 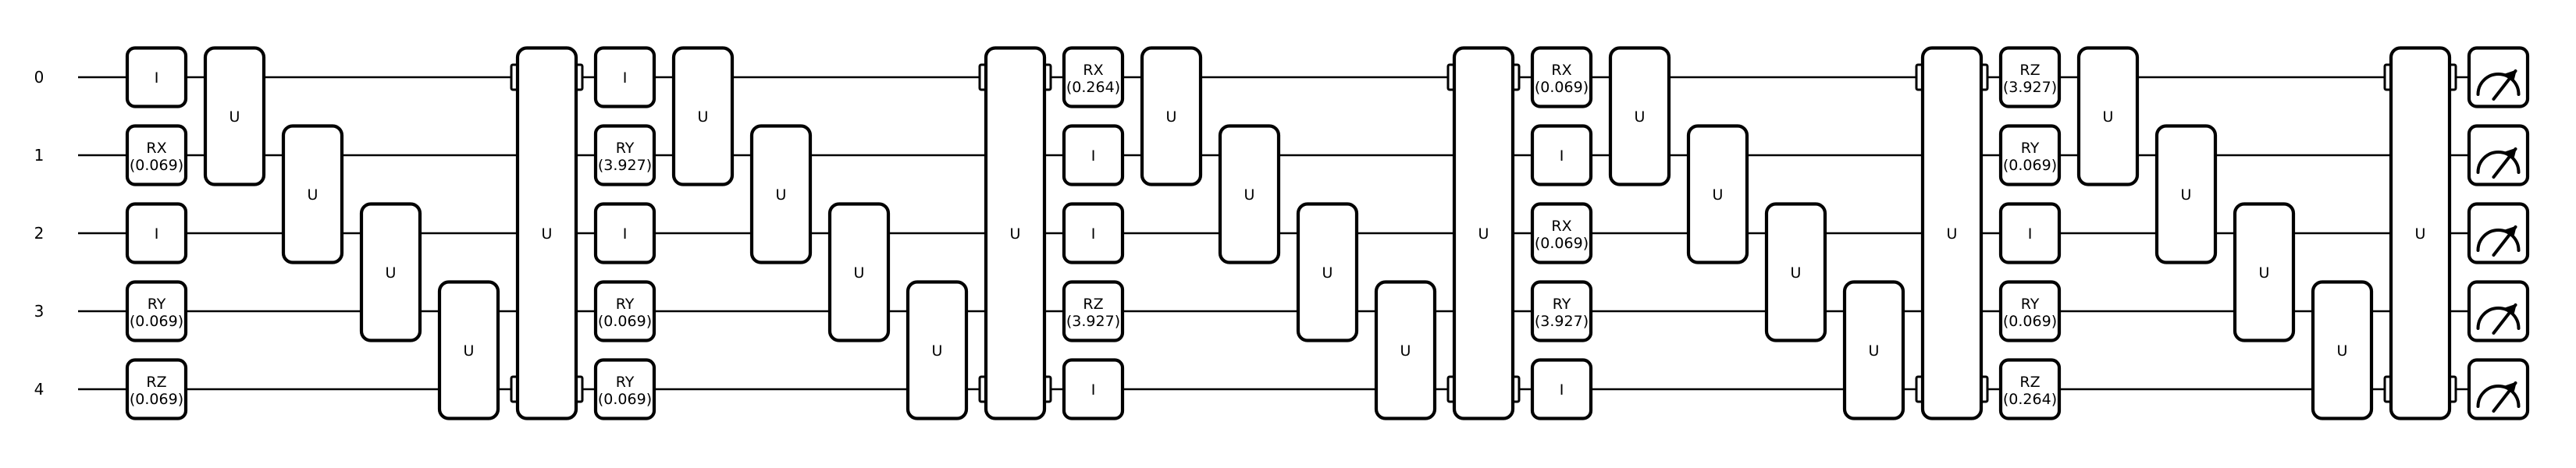 What do you see at coordinates (39, 390) in the screenshot?
I see `wire-label-4: 4` at bounding box center [39, 390].